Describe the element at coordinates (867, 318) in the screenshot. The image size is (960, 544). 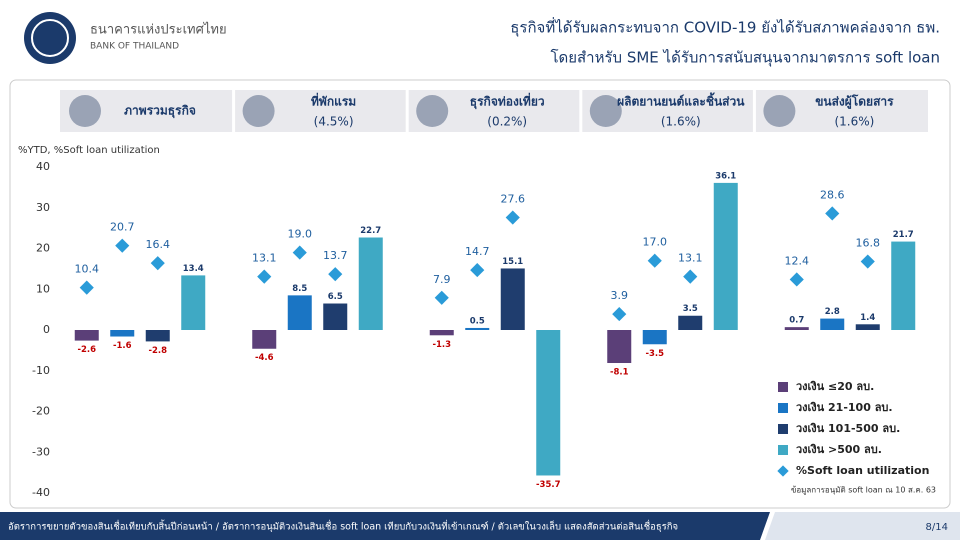
I see `bar-value-label: 1.4` at that location.